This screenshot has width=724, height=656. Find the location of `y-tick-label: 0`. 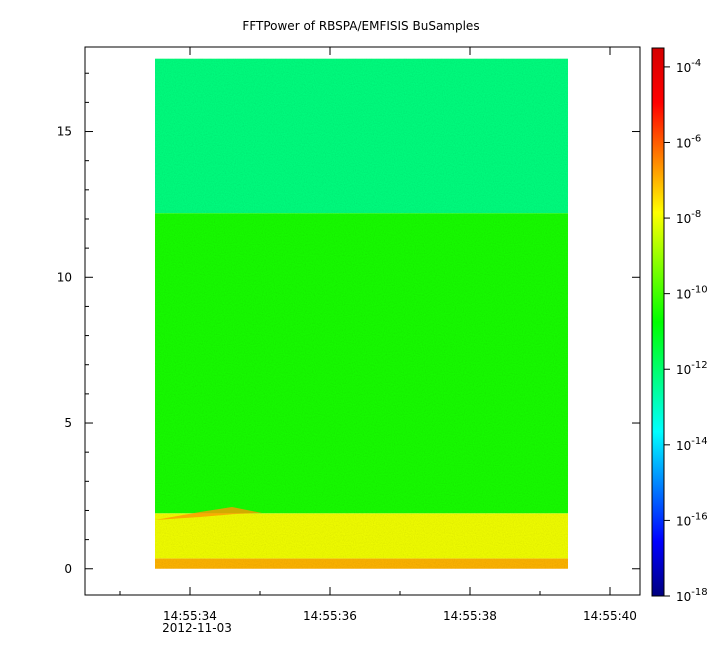

y-tick-label: 0 is located at coordinates (68, 569).